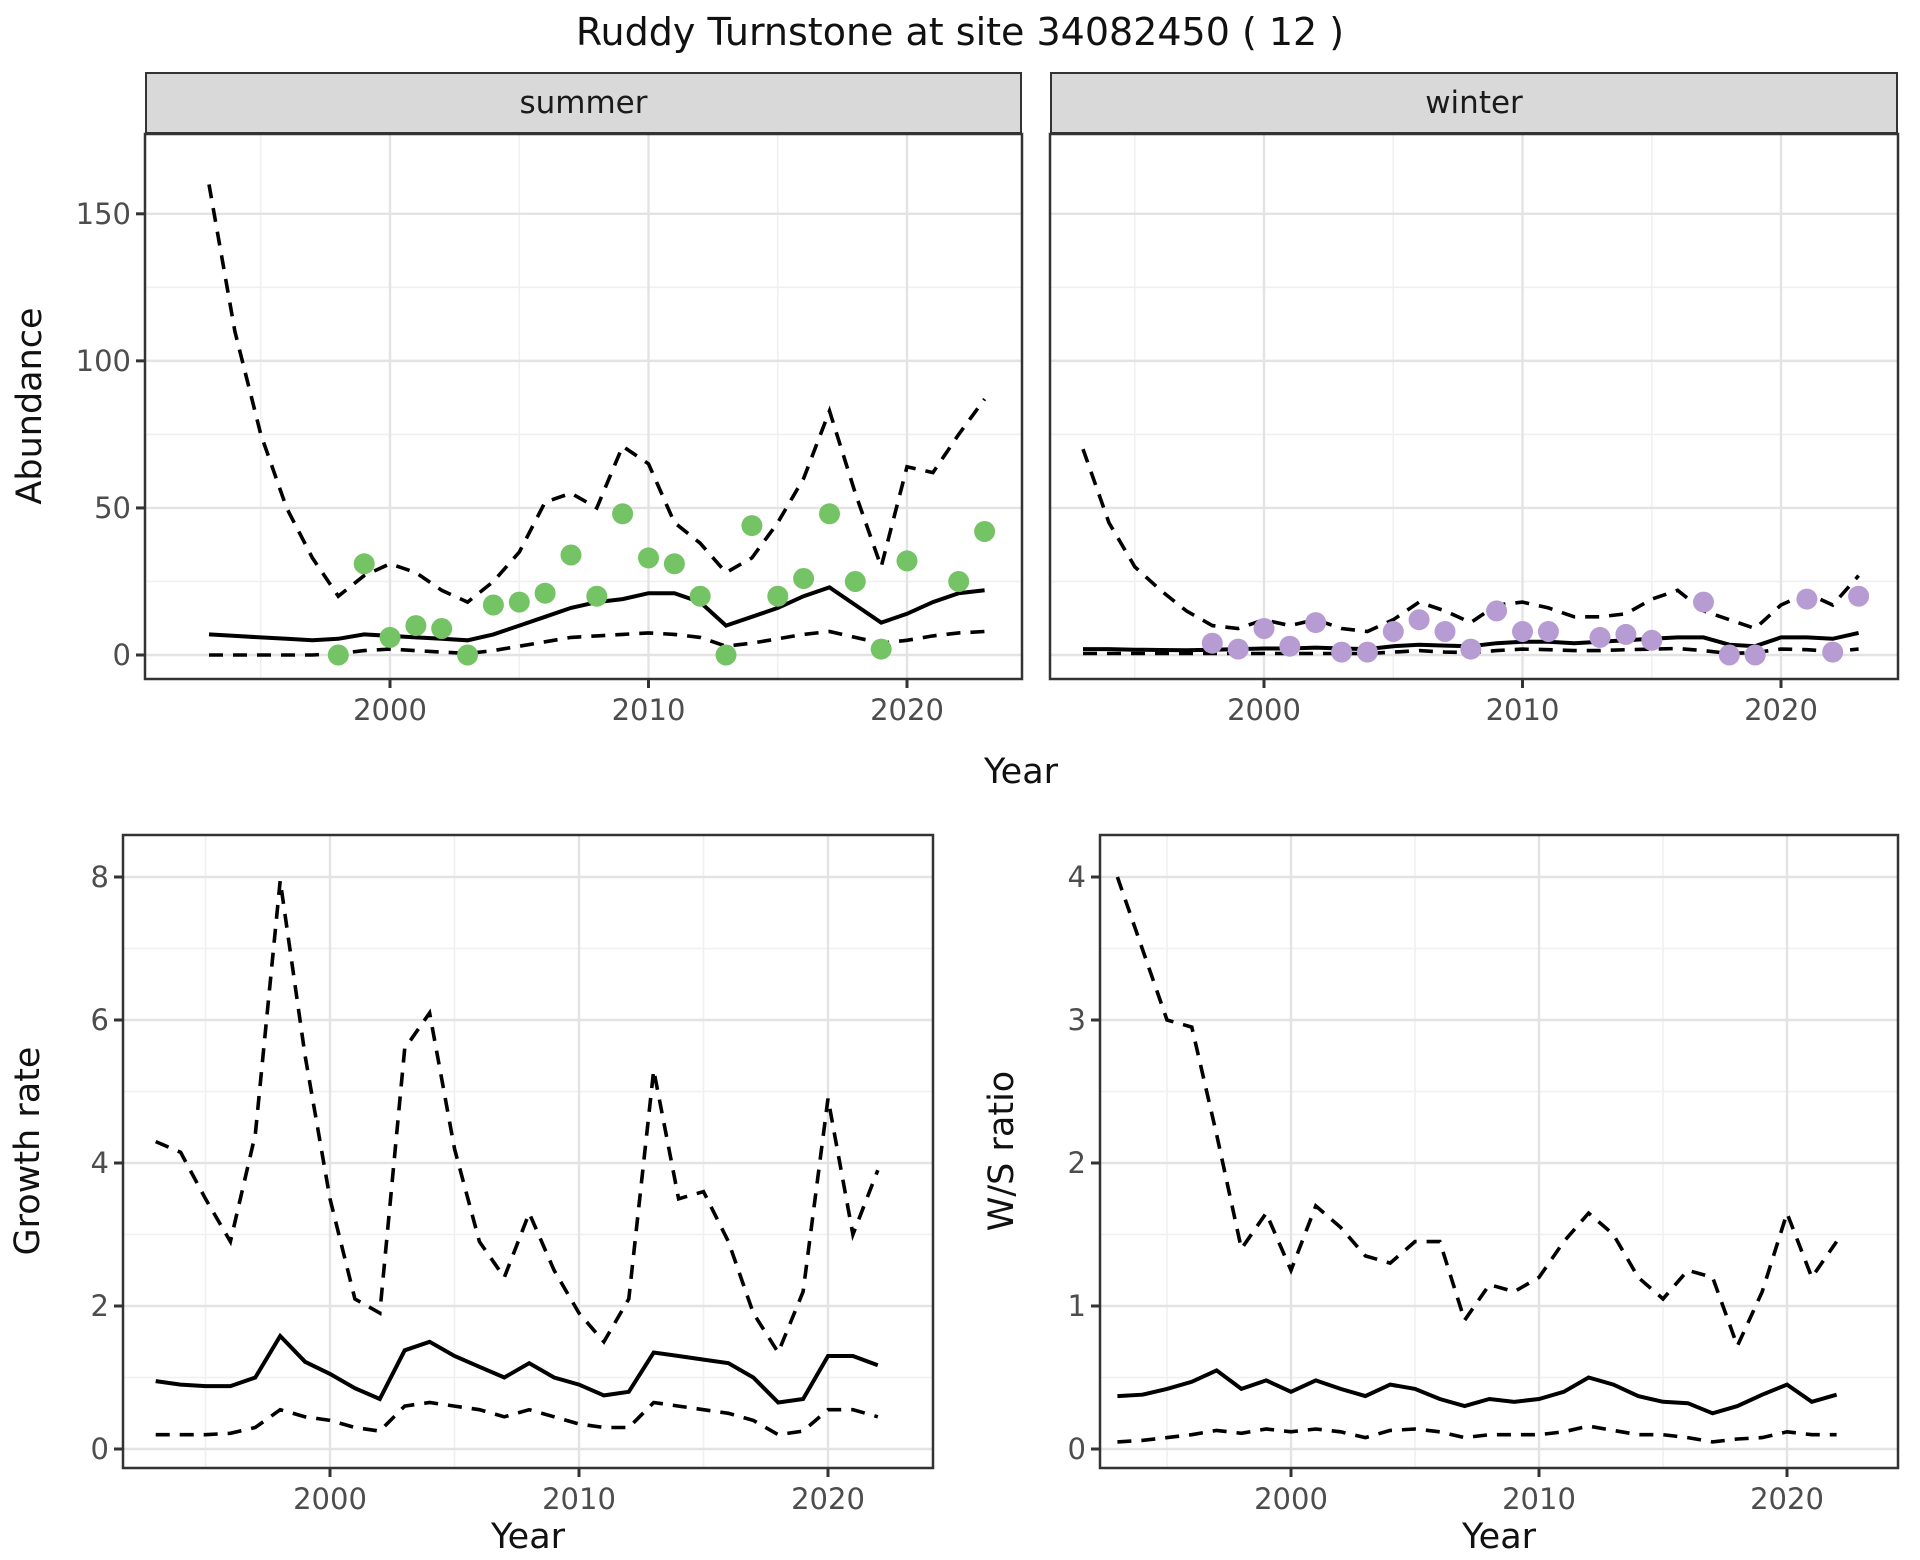  I want to click on x-axis-title-year-bottom-right: Year, so click(1499, 1537).